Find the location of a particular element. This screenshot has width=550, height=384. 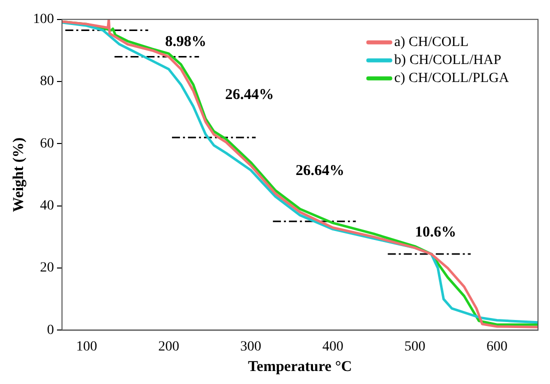

x-tick-label: 600 is located at coordinates (497, 346).